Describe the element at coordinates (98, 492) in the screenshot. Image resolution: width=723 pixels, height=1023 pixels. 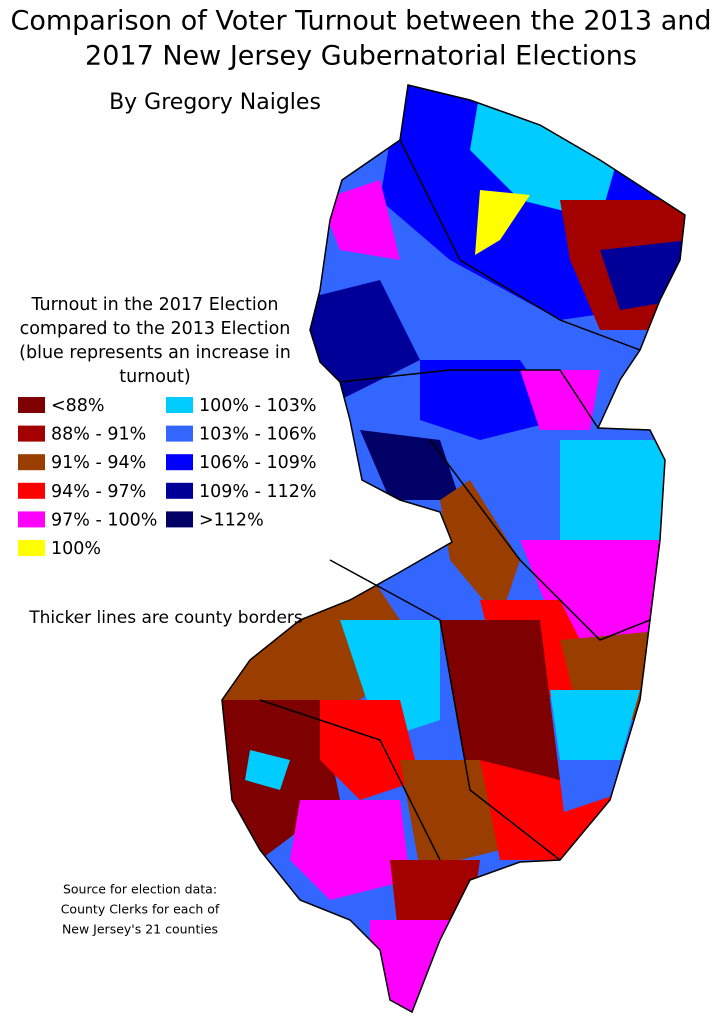
I see `legend-label: 94% - 97%` at that location.